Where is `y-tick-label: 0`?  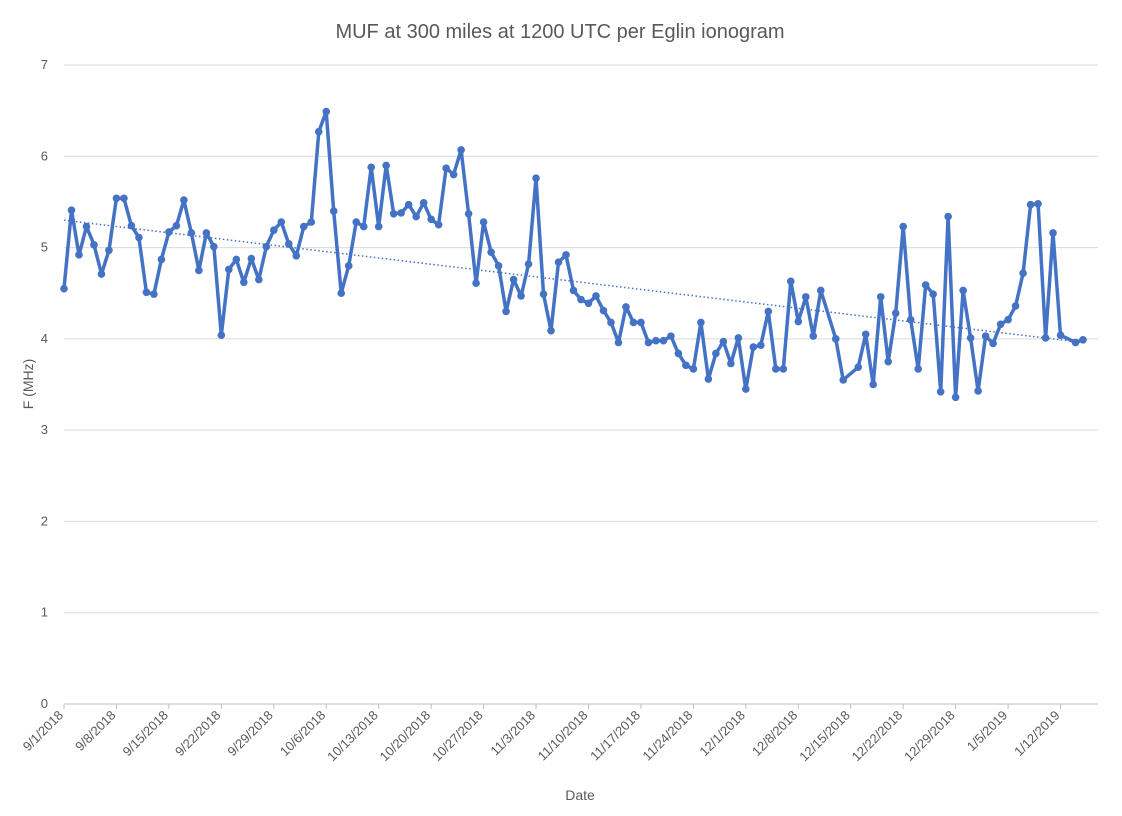 y-tick-label: 0 is located at coordinates (44, 703).